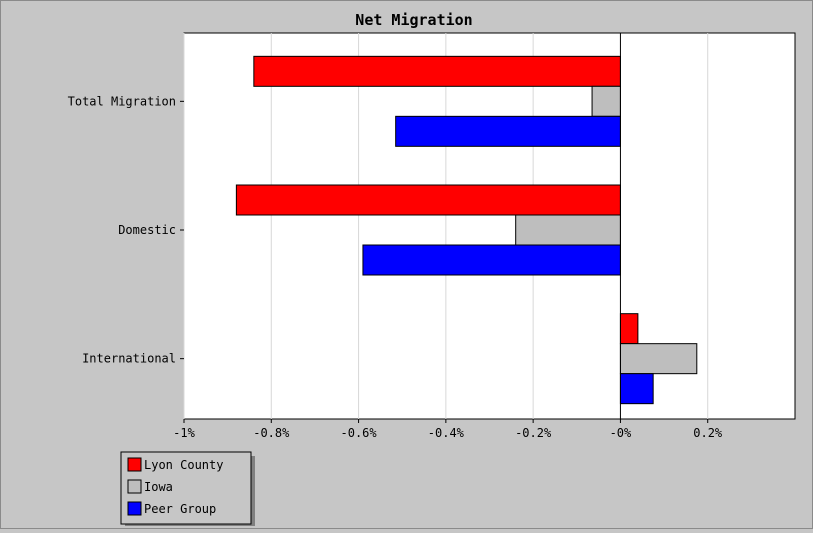 The image size is (813, 533). What do you see at coordinates (180, 509) in the screenshot?
I see `legend-label: Peer Group` at bounding box center [180, 509].